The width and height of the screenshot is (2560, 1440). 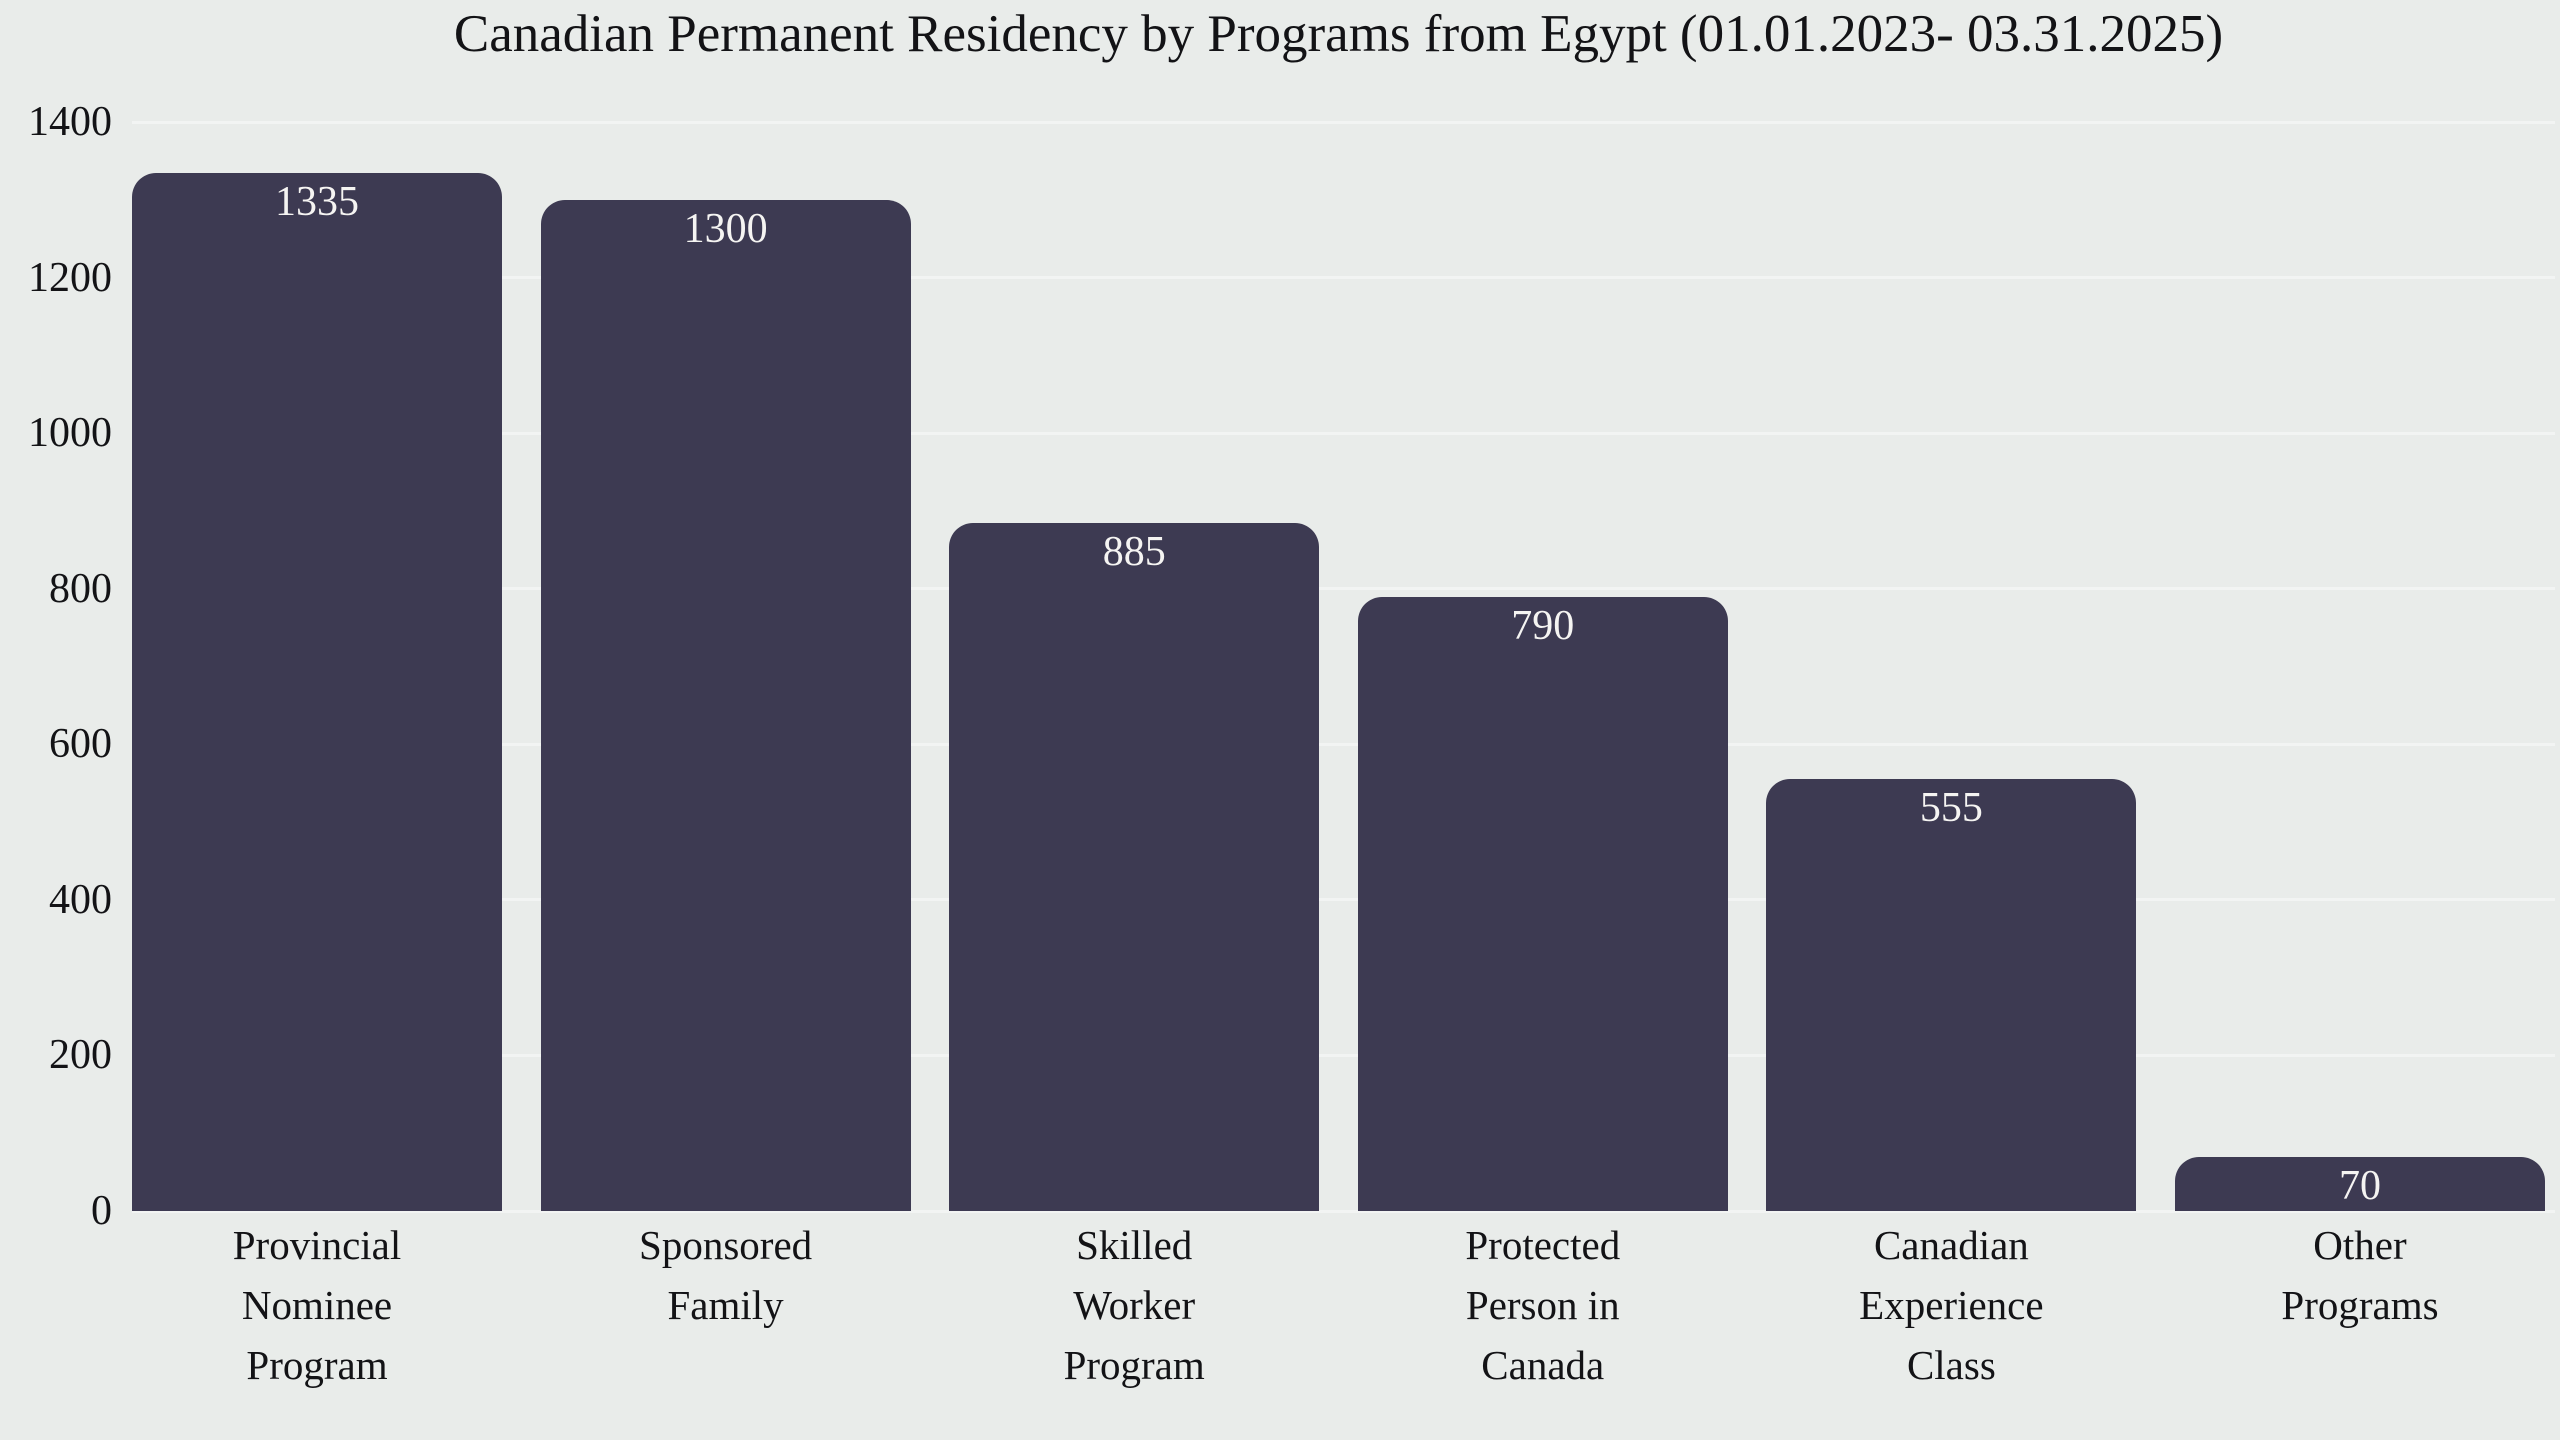 I want to click on bar-value-label: 555, so click(x=1951, y=808).